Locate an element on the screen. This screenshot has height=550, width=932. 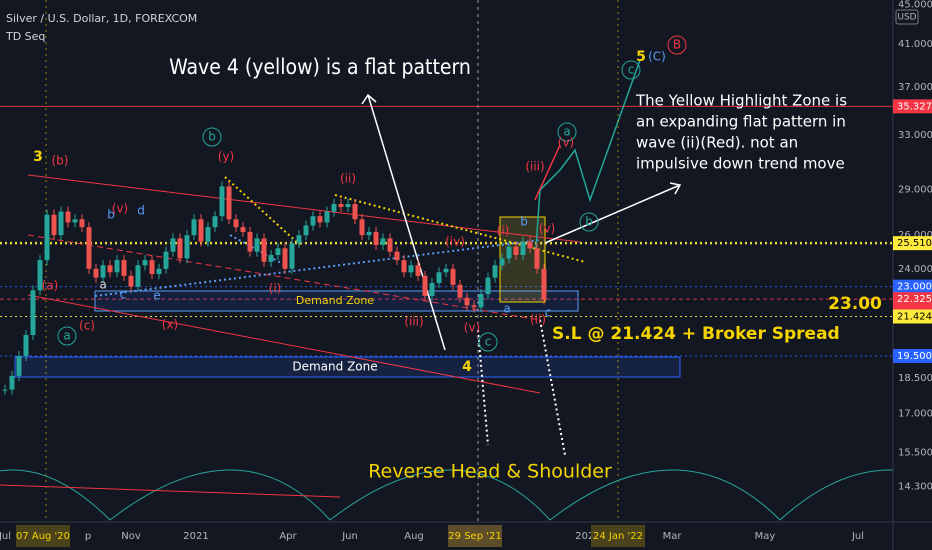
x-tick-label: Aug is located at coordinates (414, 536).